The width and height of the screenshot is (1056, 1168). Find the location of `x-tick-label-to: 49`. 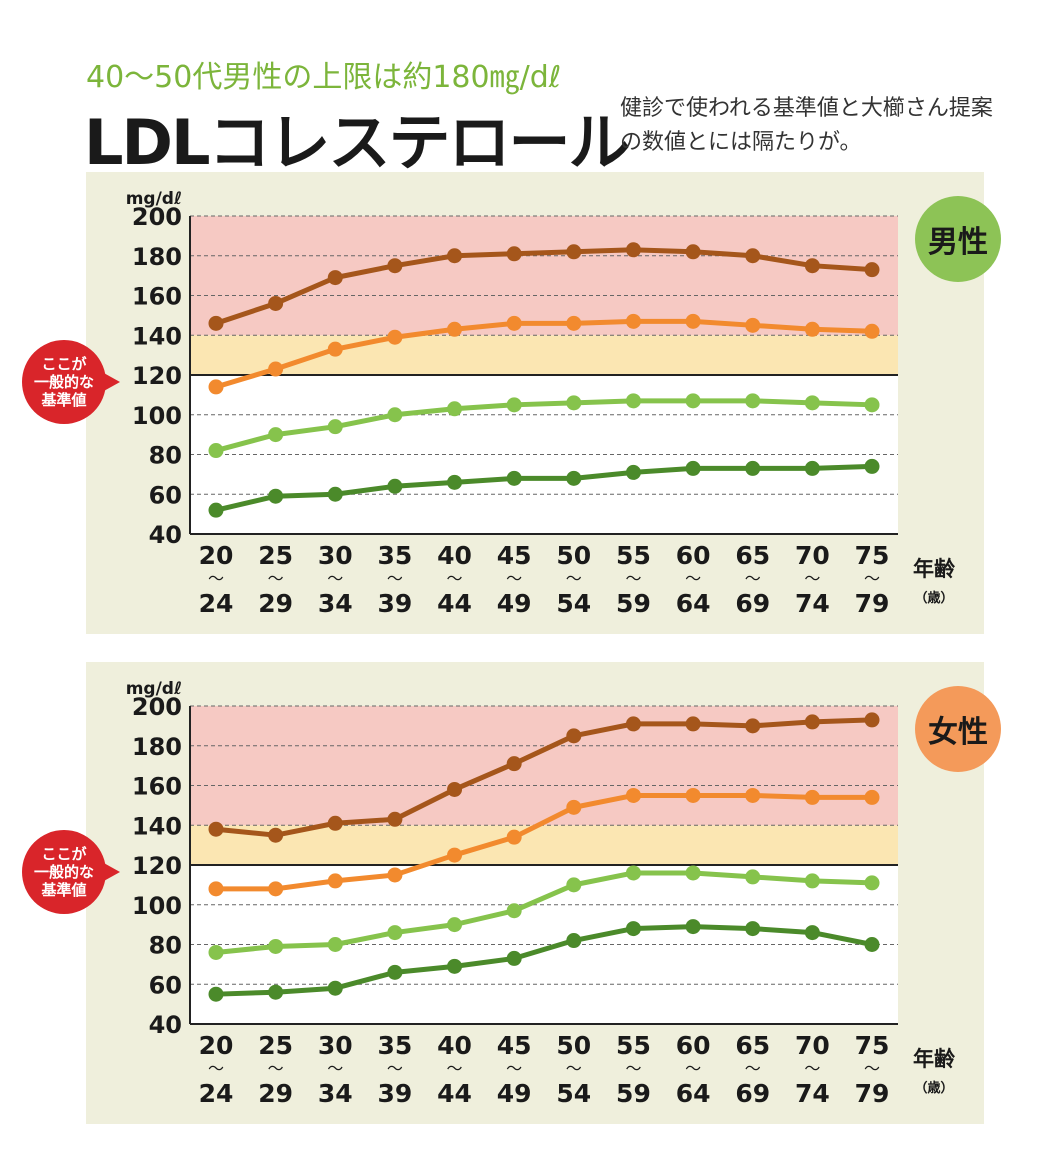

x-tick-label-to: 49 is located at coordinates (514, 1093).